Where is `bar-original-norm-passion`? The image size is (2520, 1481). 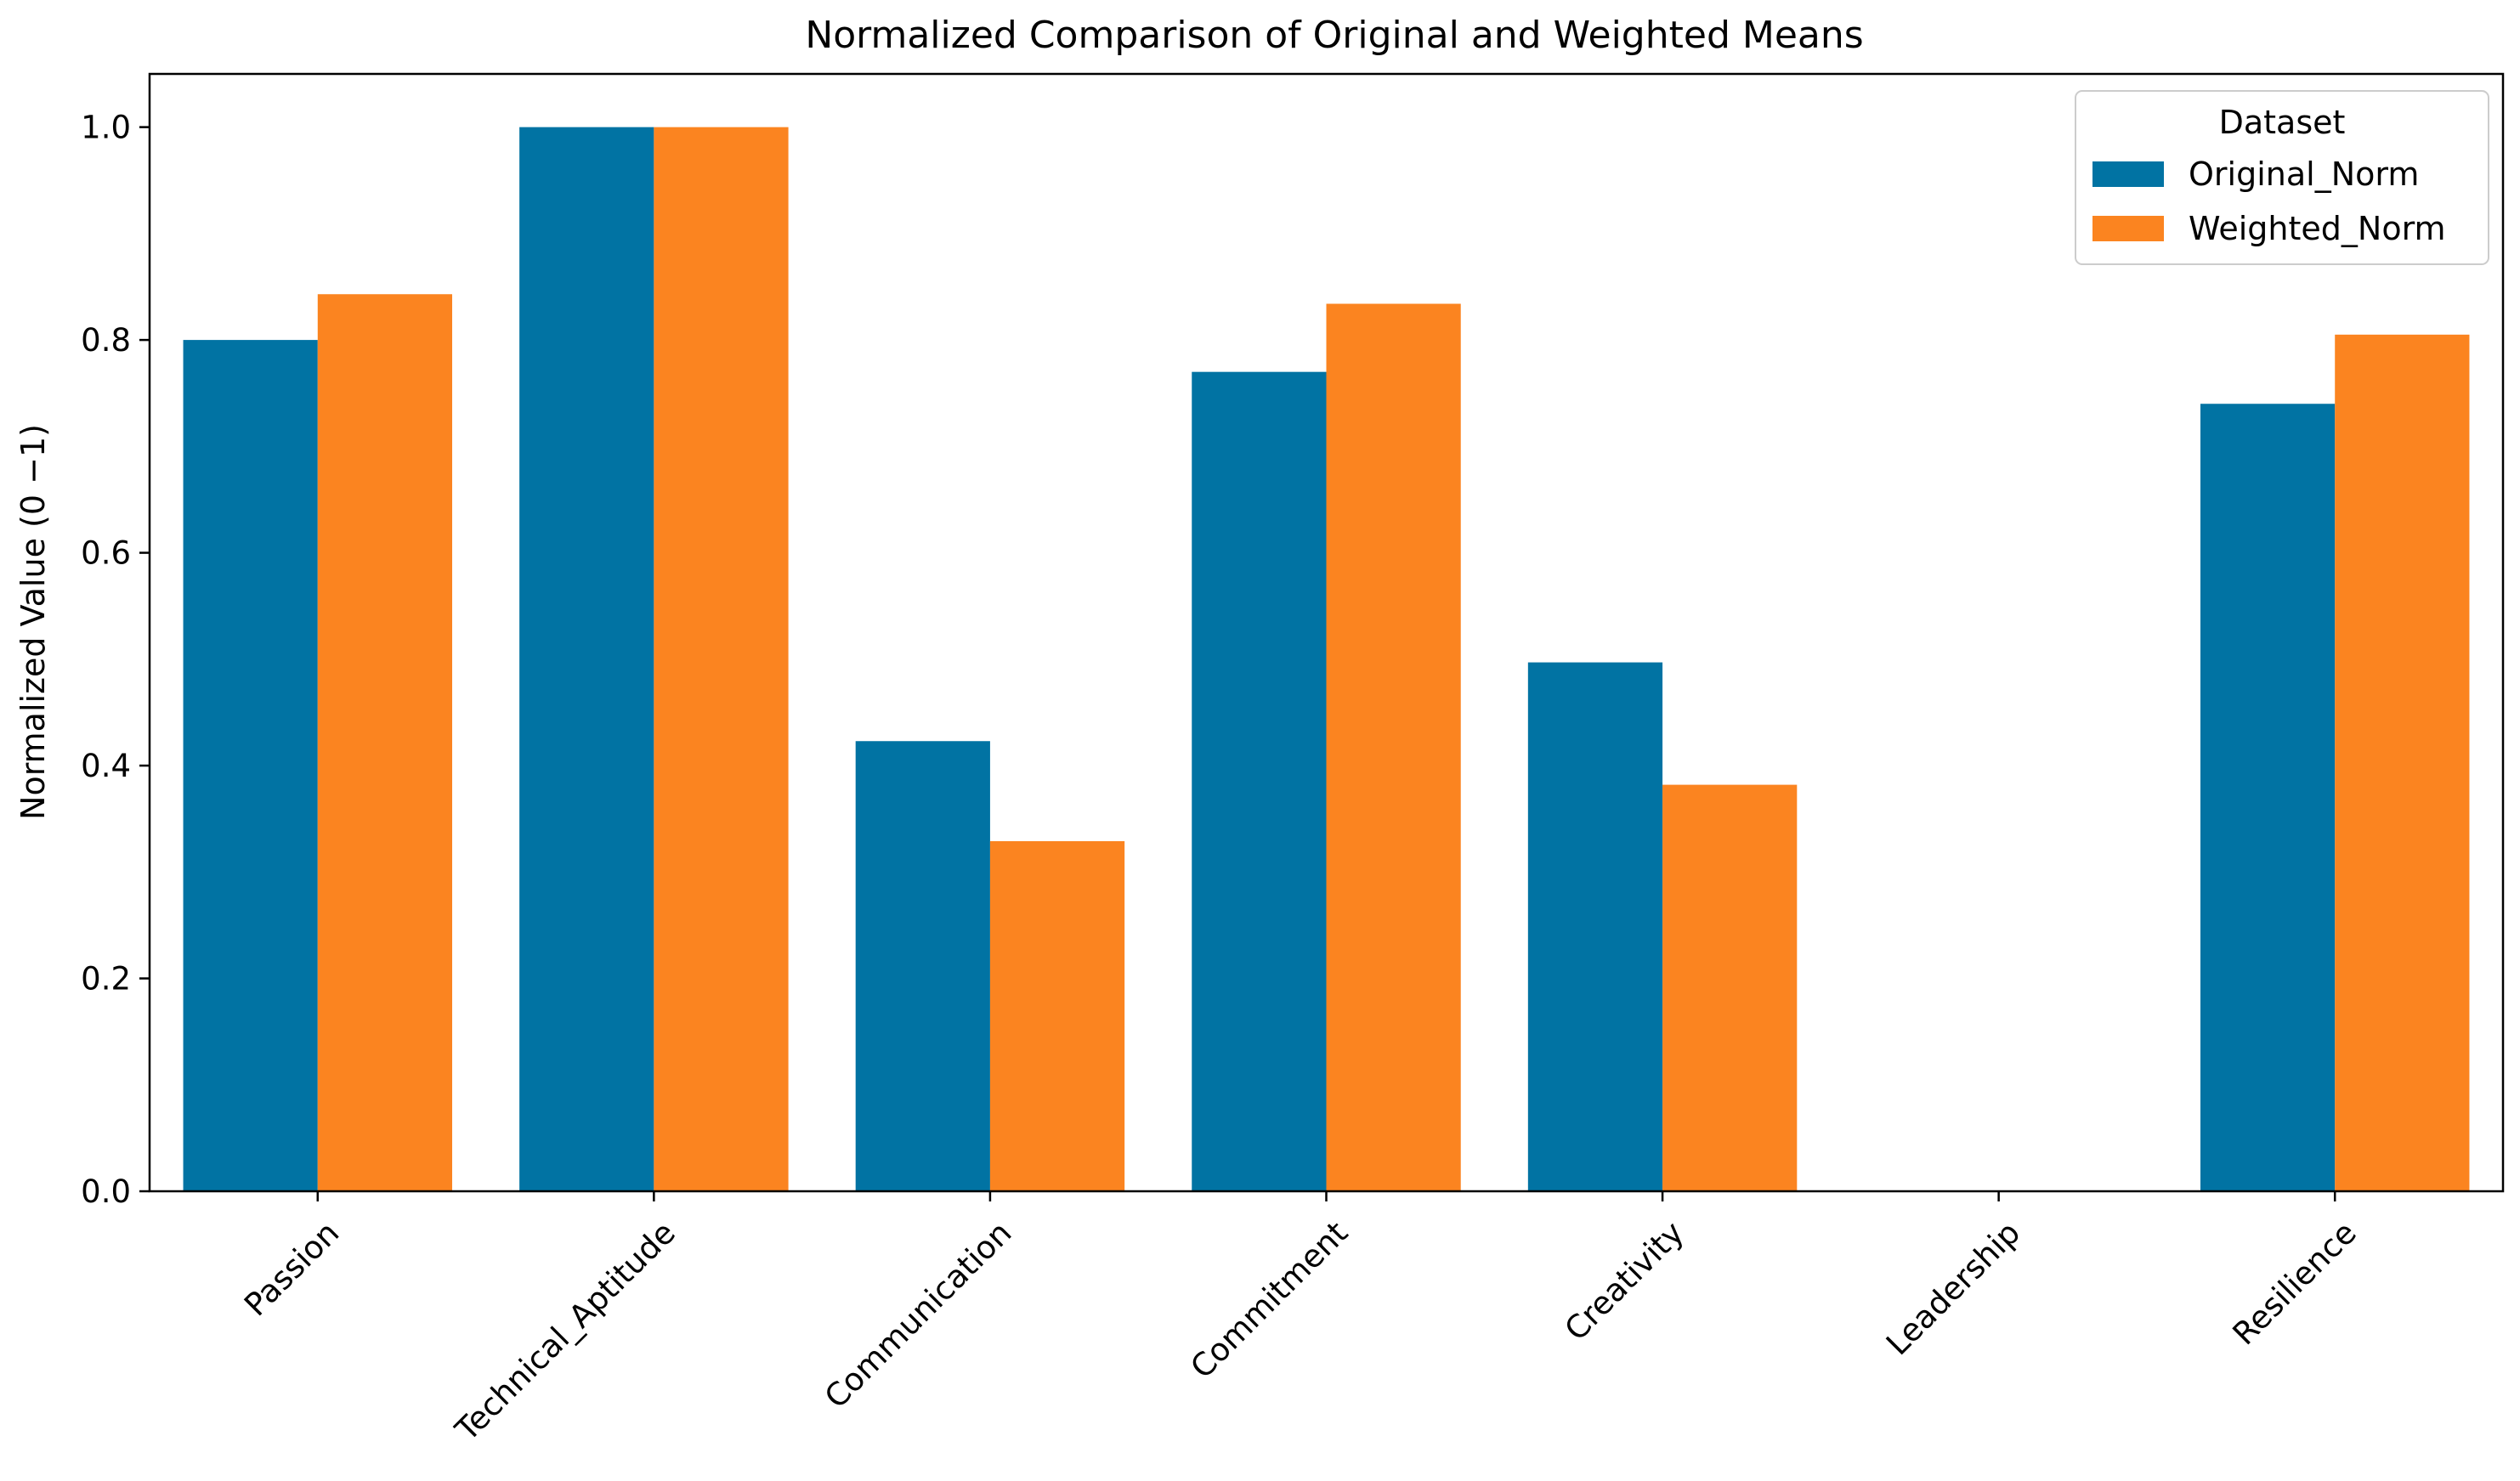
bar-original-norm-passion is located at coordinates (250, 766).